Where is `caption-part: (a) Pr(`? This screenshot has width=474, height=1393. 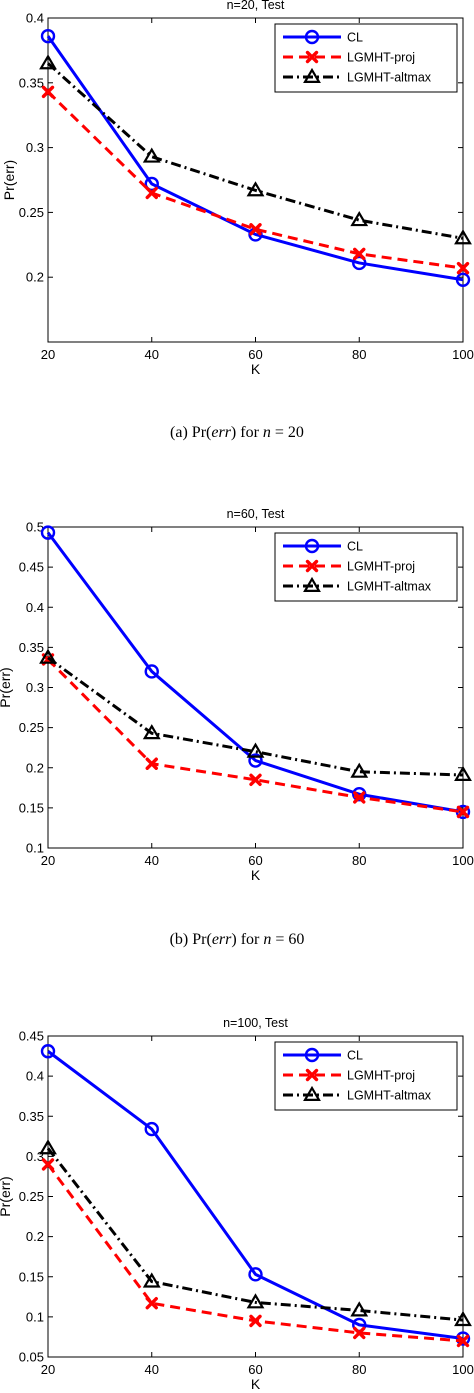
caption-part: (a) Pr( is located at coordinates (190, 432).